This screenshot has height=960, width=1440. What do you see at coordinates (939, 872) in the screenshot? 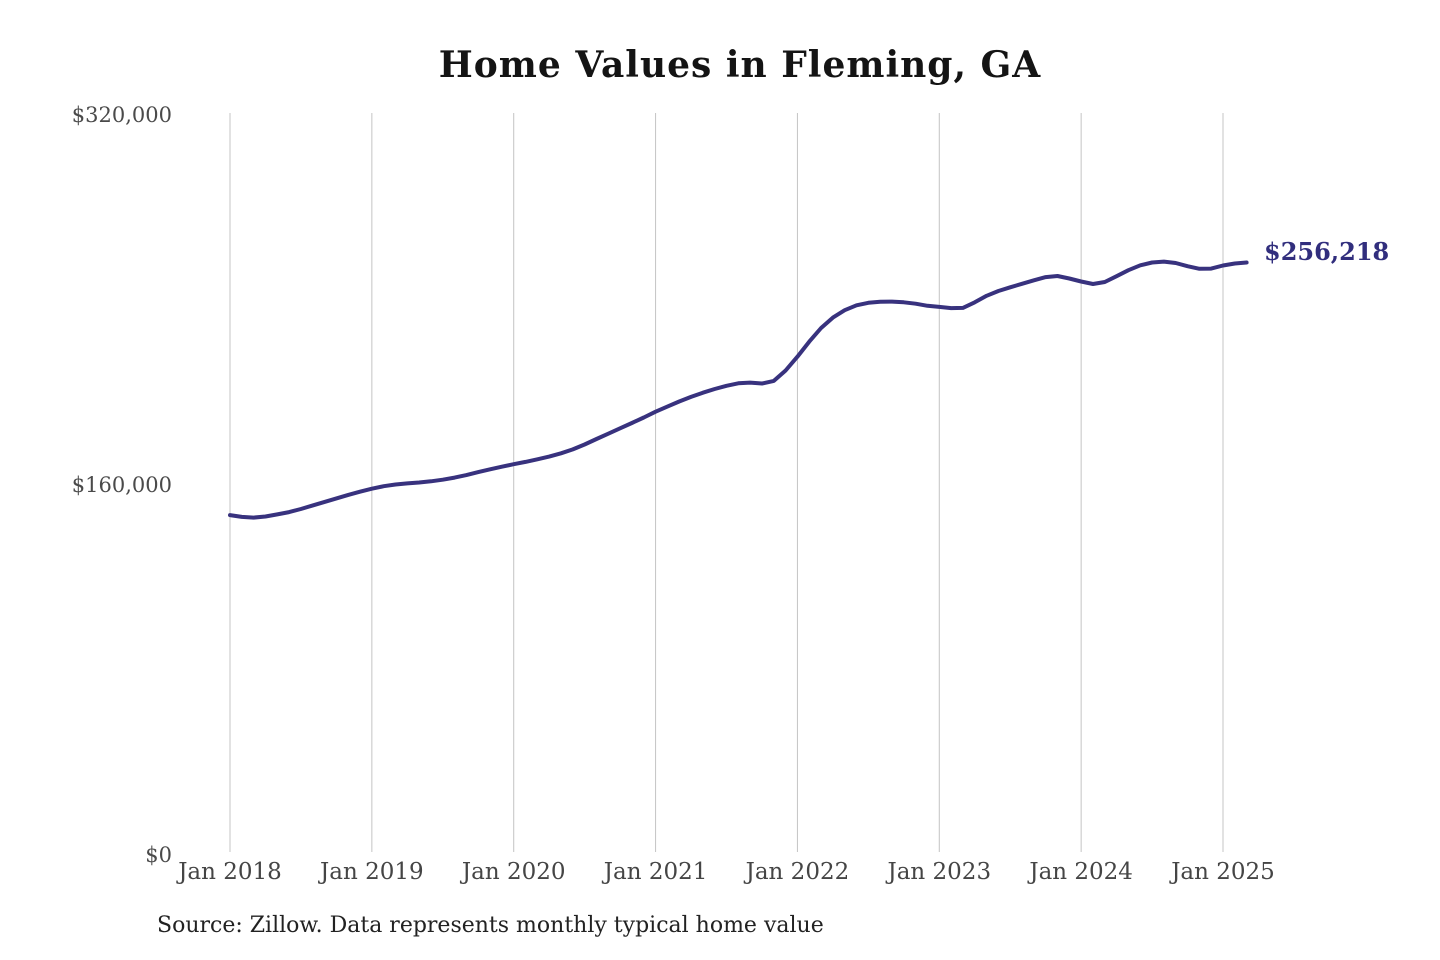
I see `x-tick-label: Jan 2023` at bounding box center [939, 872].